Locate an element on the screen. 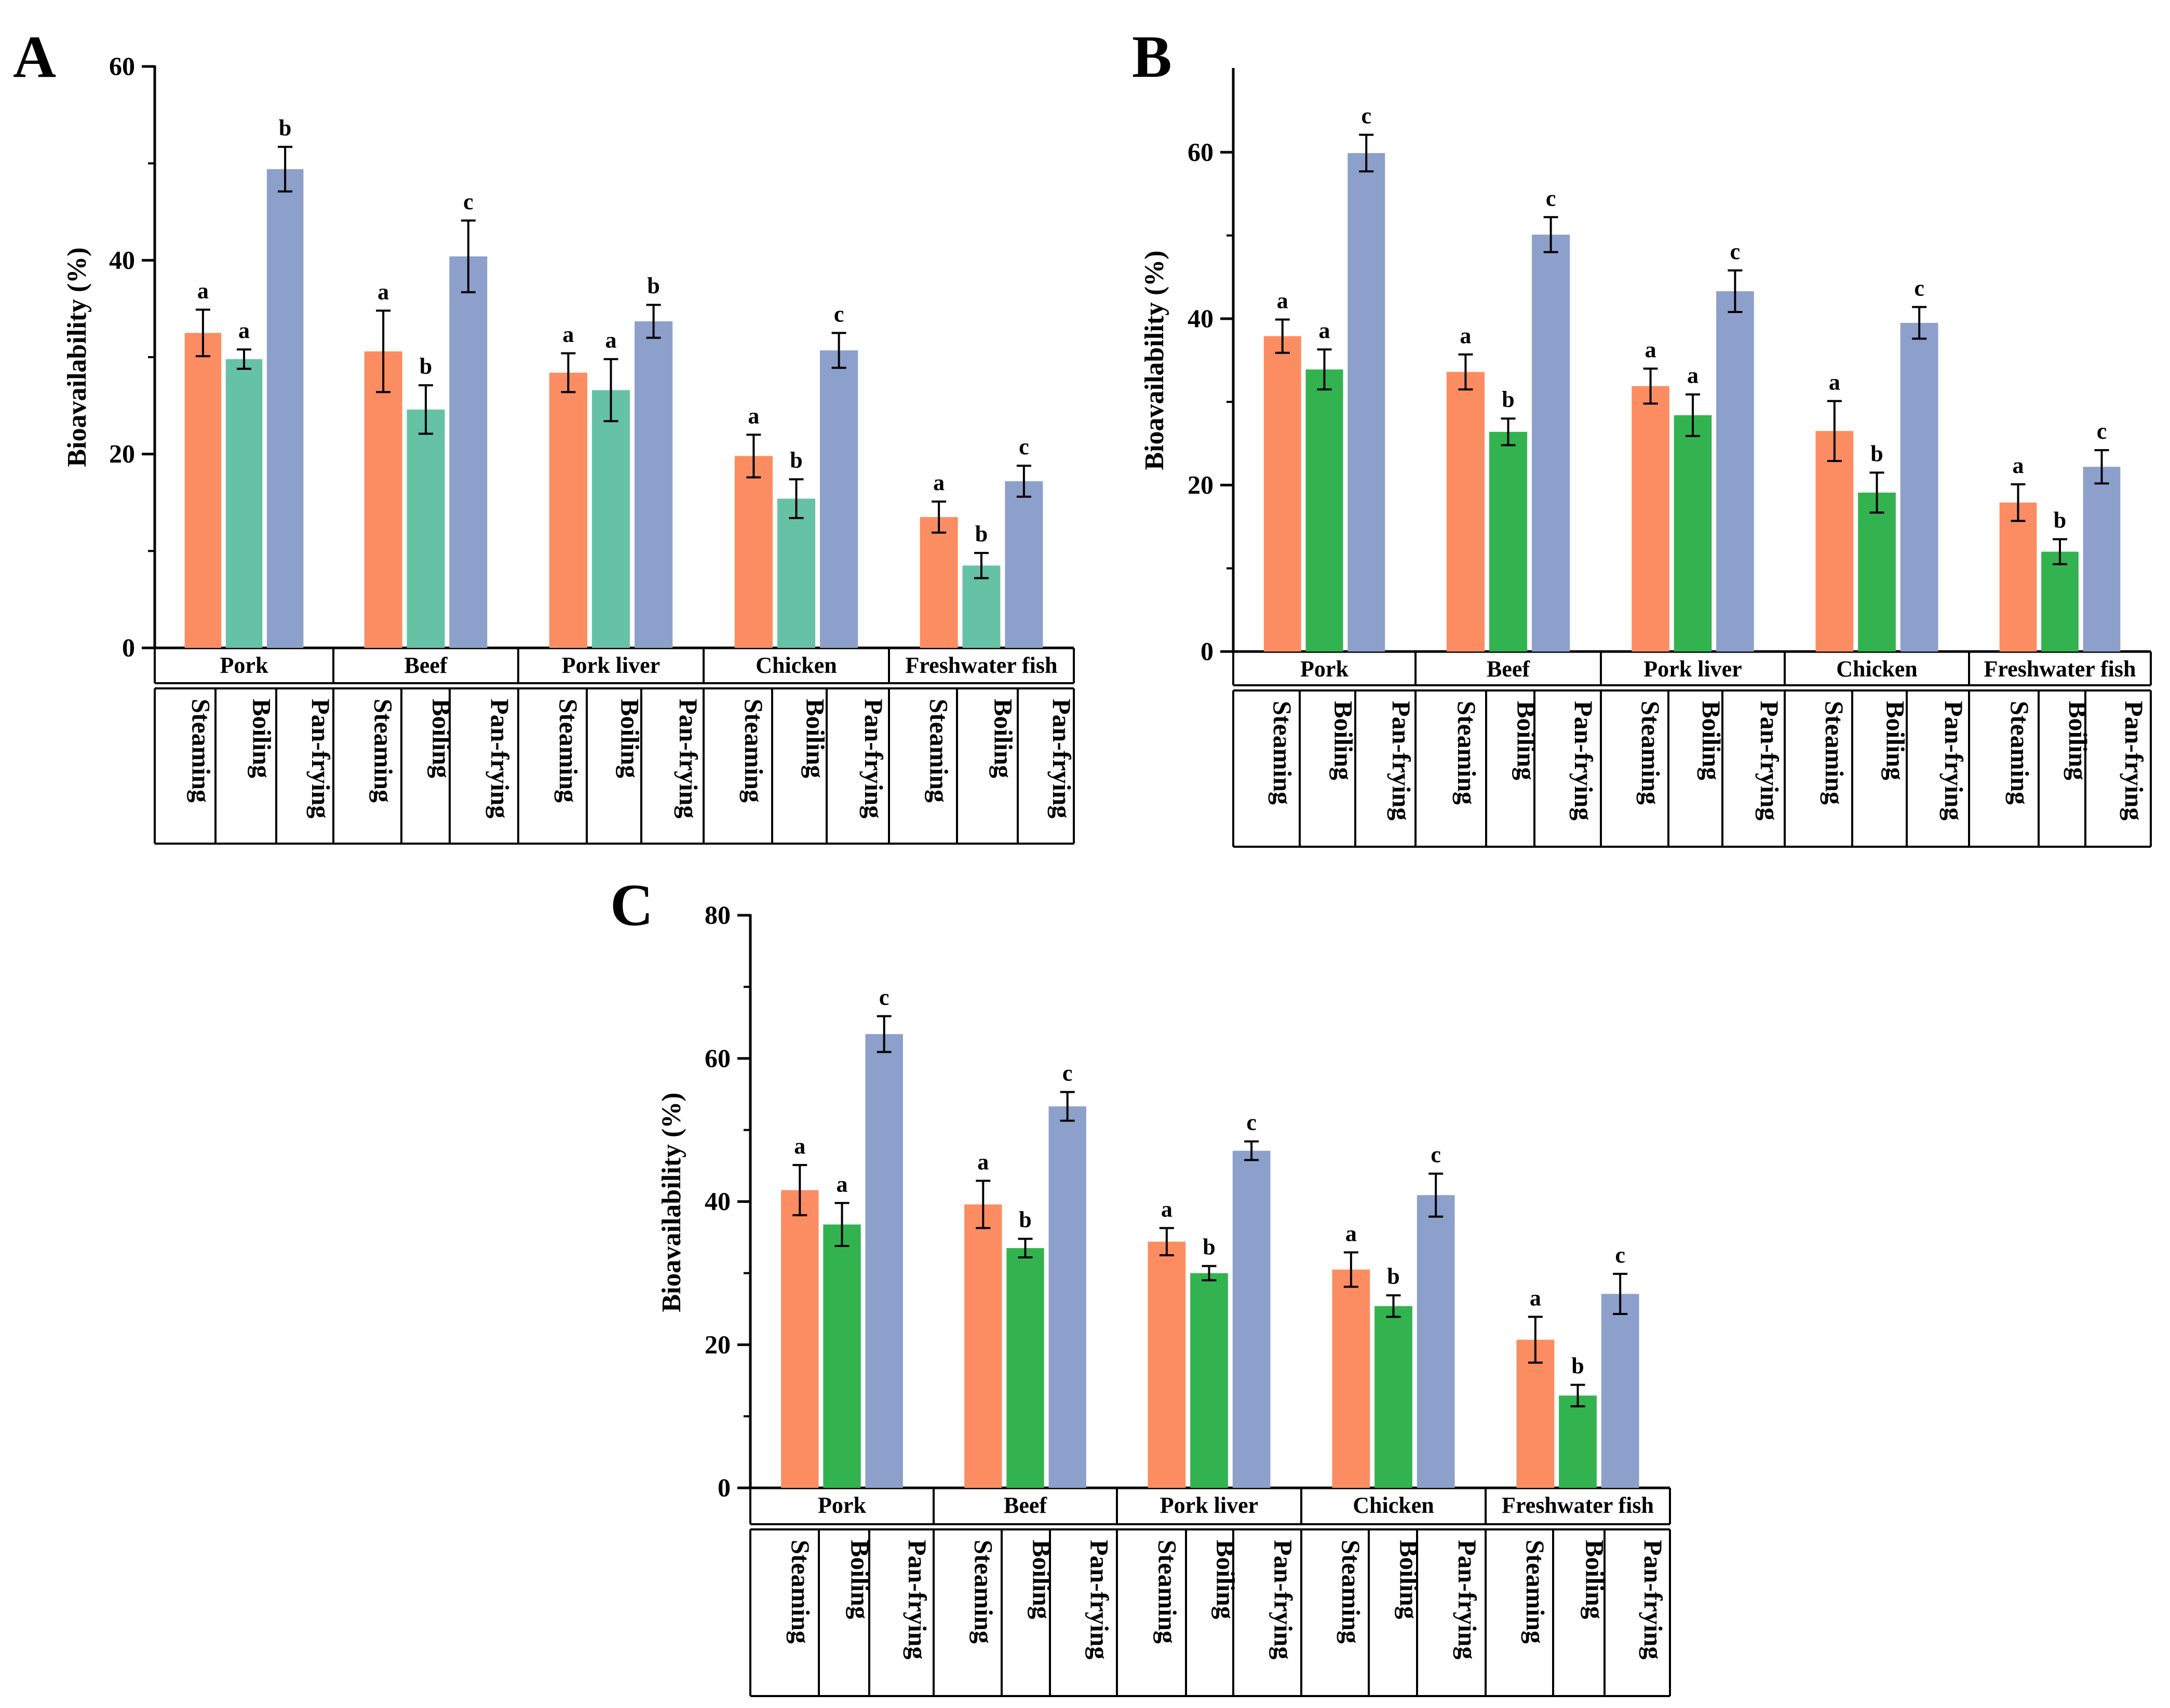 Image resolution: width=2170 pixels, height=1708 pixels. panel-a-letter: A is located at coordinates (34, 57).